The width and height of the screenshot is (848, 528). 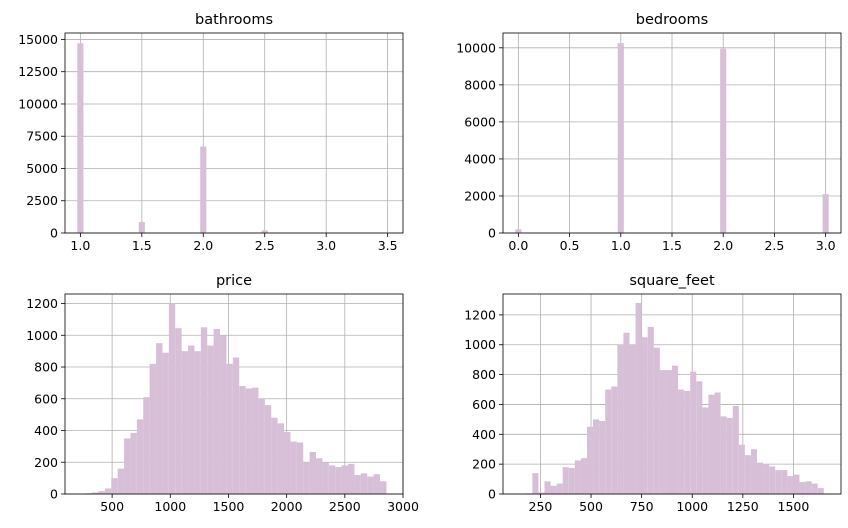 I want to click on x-tick-label: 0.0, so click(x=518, y=245).